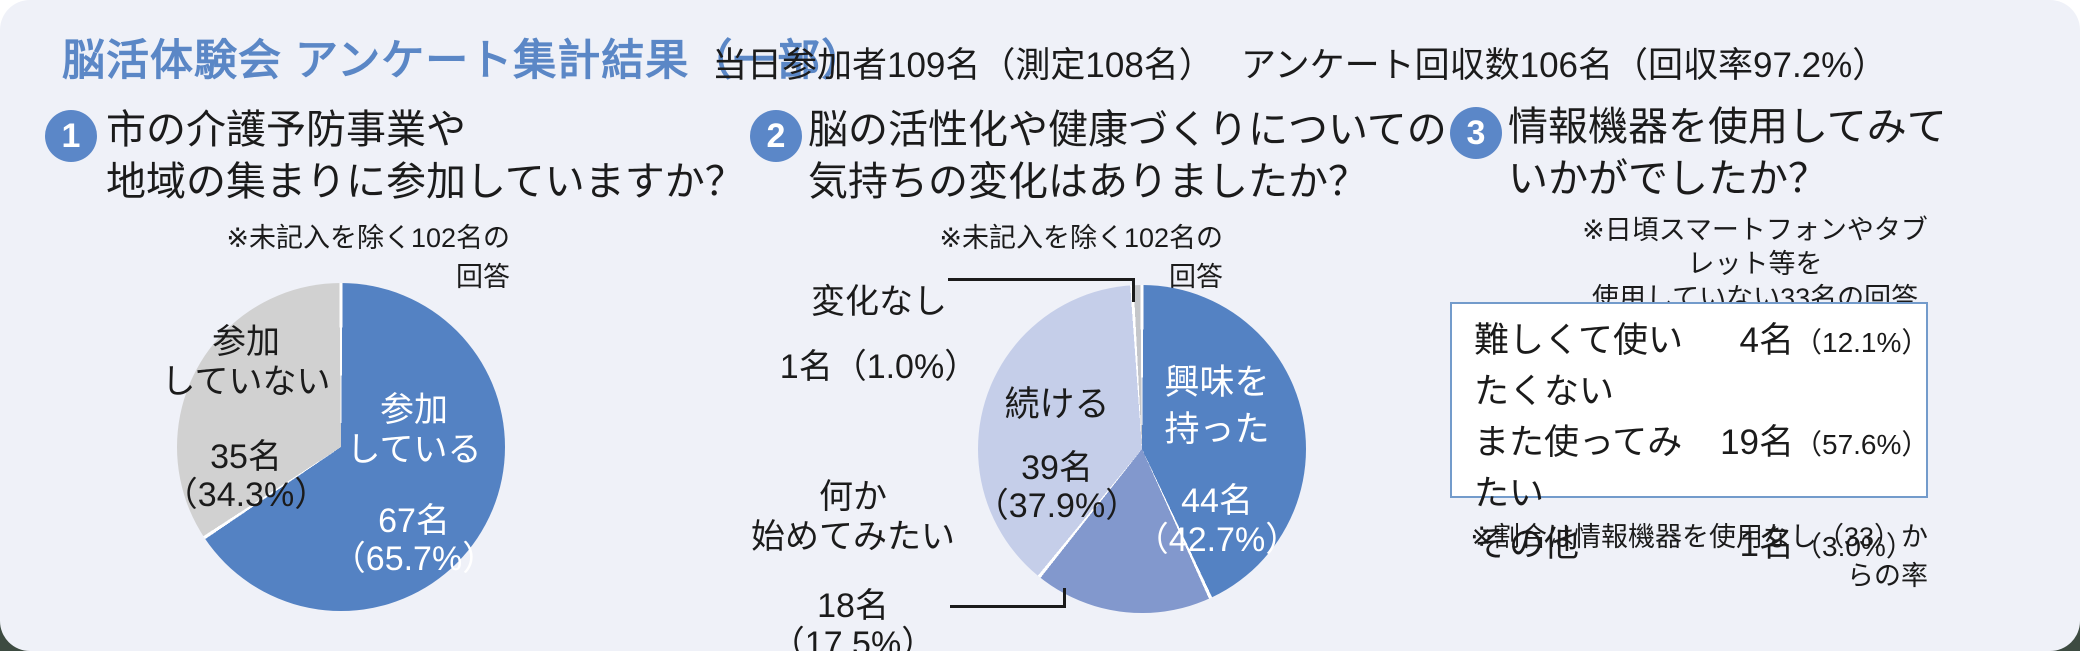 This screenshot has height=651, width=2080. What do you see at coordinates (1694, 541) in the screenshot?
I see `table-row: その他 1名 （3.0%）` at bounding box center [1694, 541].